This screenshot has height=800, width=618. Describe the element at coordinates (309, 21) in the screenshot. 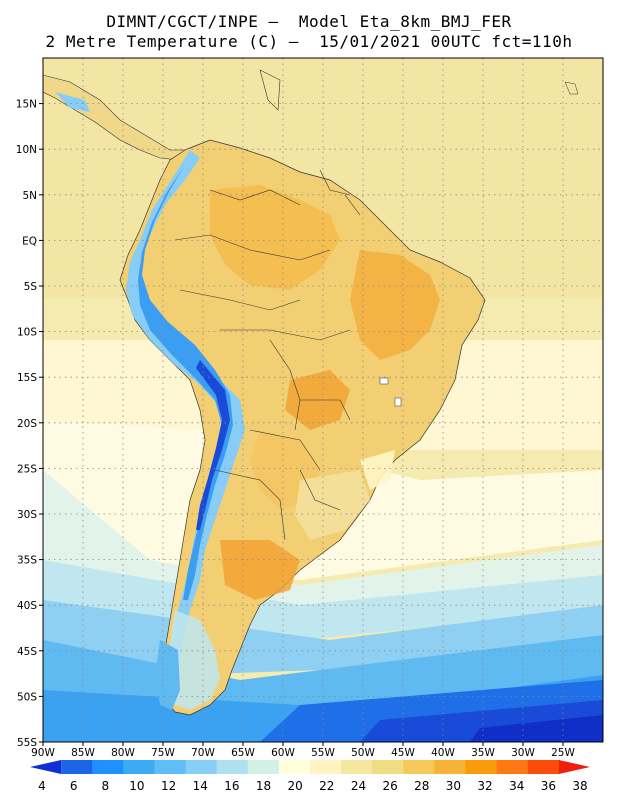

I see `title-line-1: DIMNT/CGCT/INPE – Model Eta_8km_BMJ_FER` at that location.